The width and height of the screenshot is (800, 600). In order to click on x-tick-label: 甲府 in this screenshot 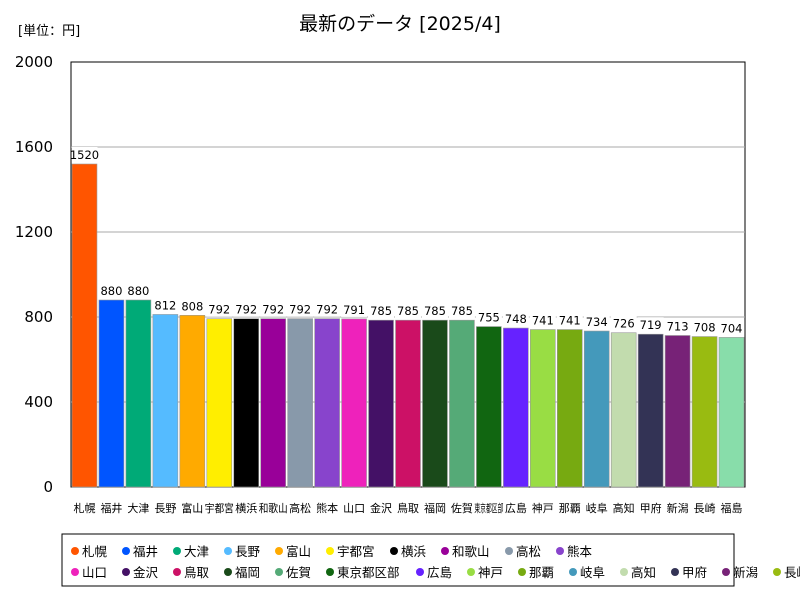, I will do `click(651, 508)`.